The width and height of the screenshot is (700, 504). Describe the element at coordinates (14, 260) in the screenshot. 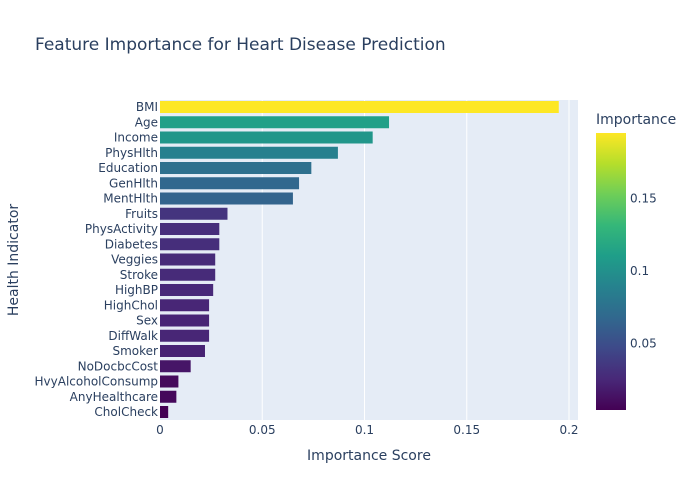

I see `y-axis-title: Health Indicator` at that location.